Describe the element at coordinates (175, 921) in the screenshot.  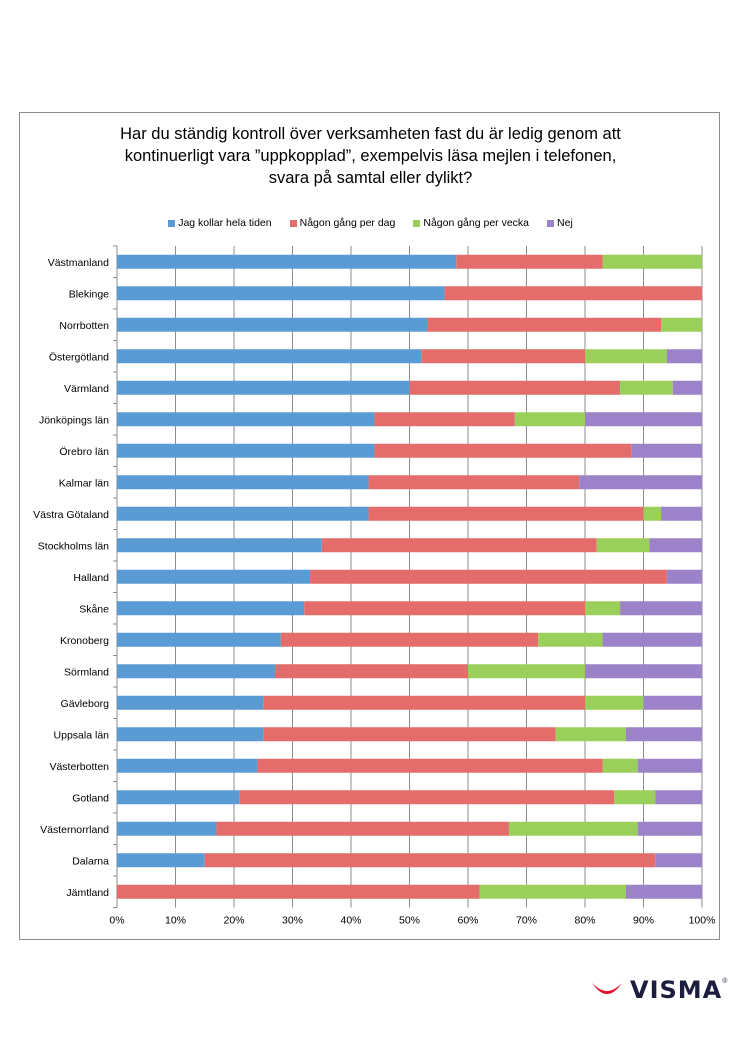
I see `x-tick-label: 10%` at that location.